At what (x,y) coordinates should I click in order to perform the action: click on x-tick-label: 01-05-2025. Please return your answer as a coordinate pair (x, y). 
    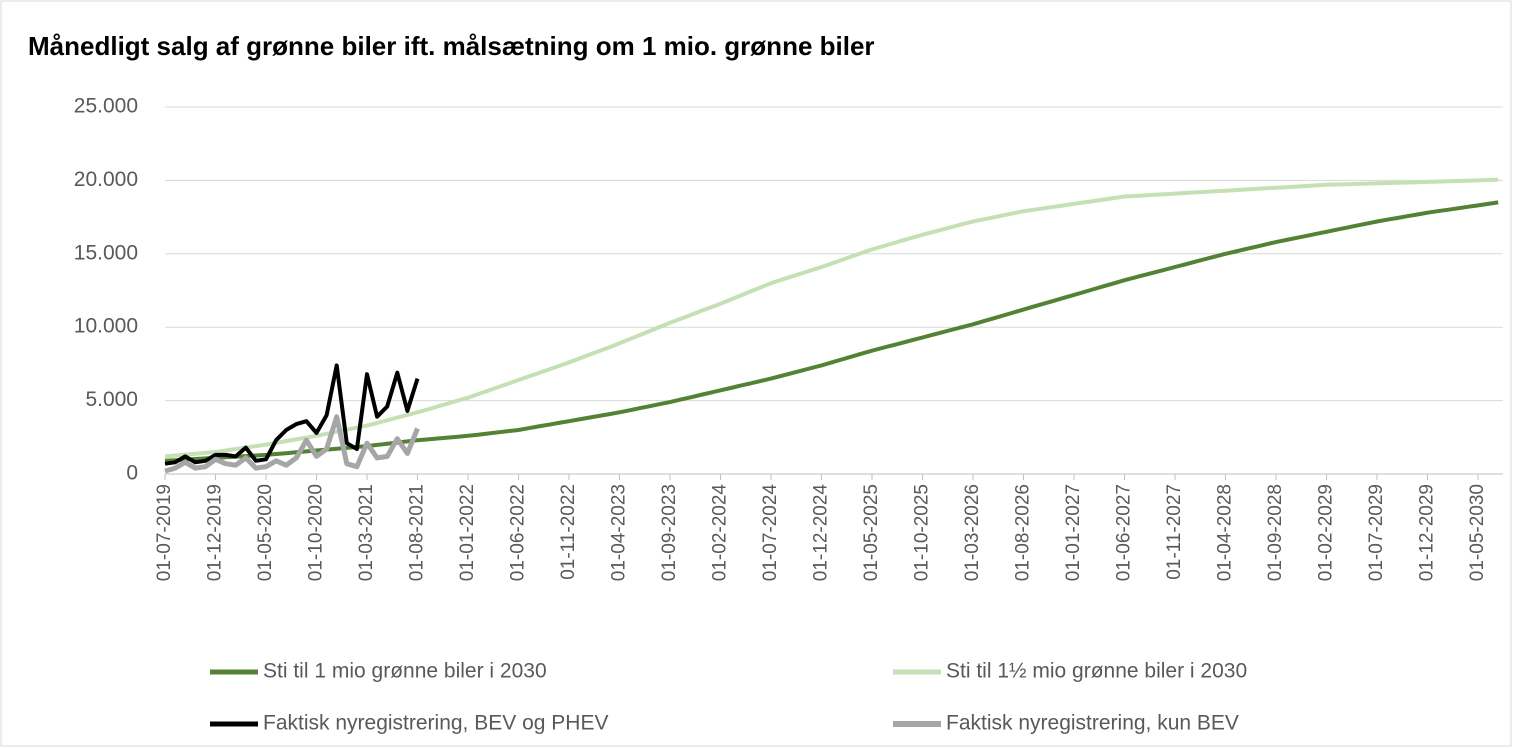
    Looking at the image, I should click on (871, 532).